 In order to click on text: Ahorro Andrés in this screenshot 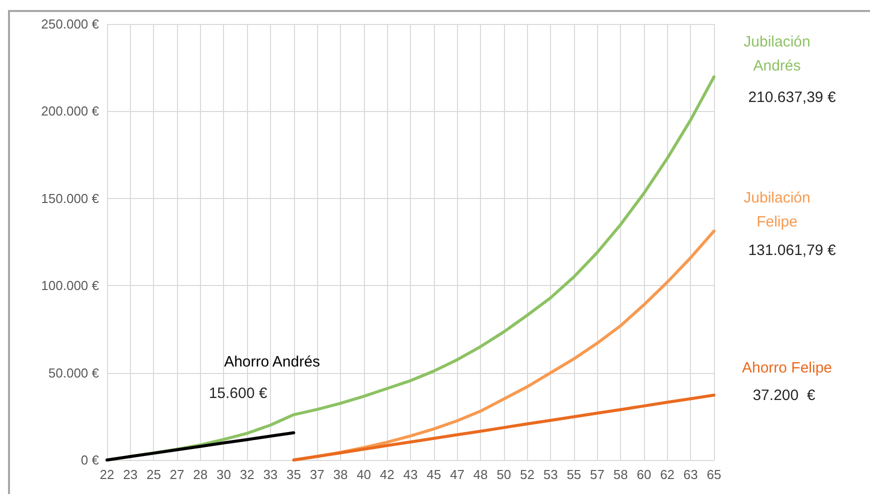, I will do `click(272, 362)`.